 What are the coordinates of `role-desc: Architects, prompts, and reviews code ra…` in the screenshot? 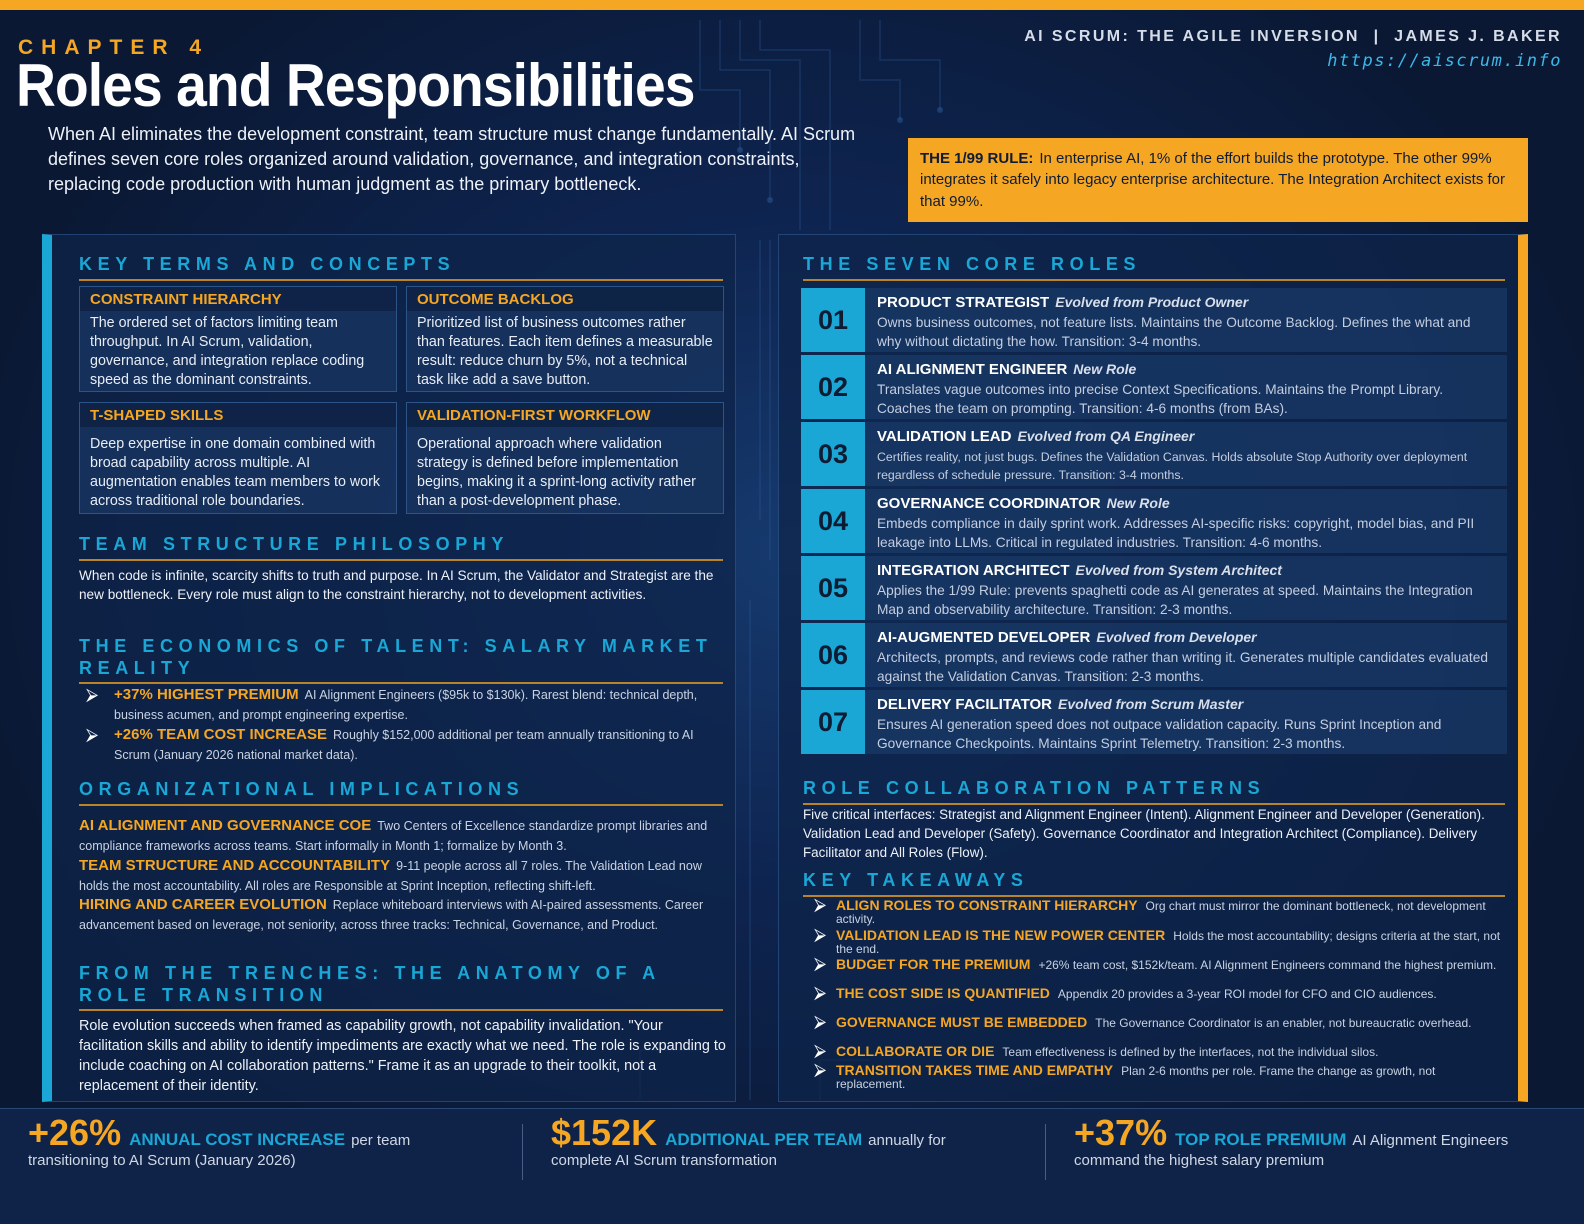 It's located at (1182, 667).